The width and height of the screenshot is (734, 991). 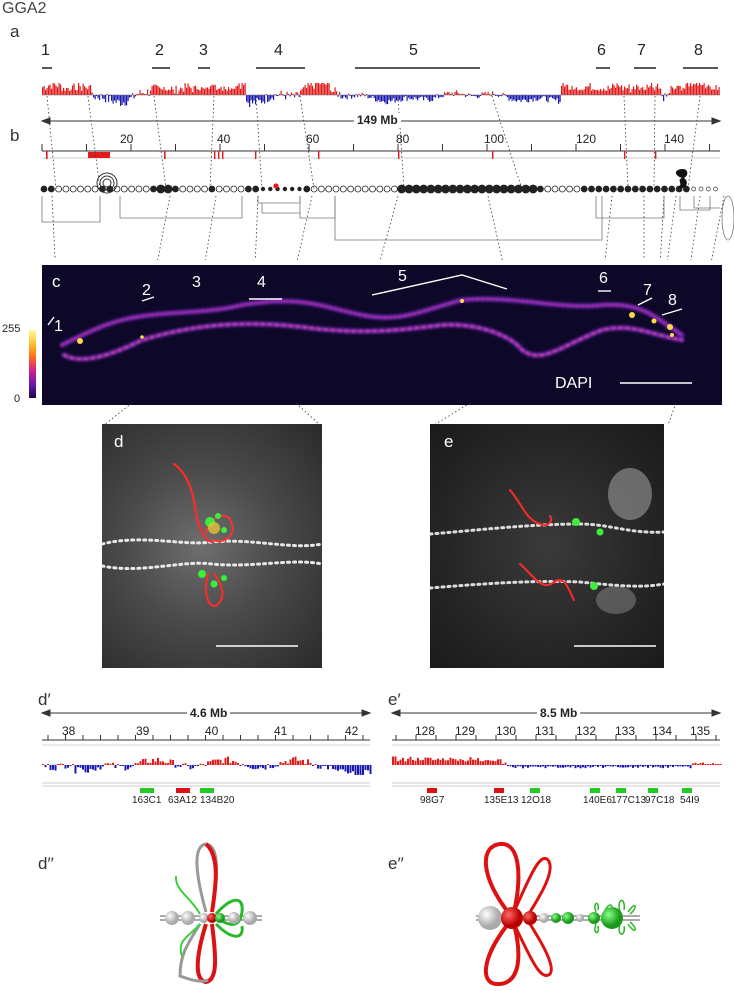 I want to click on c-region-label-8: 8, so click(x=672, y=300).